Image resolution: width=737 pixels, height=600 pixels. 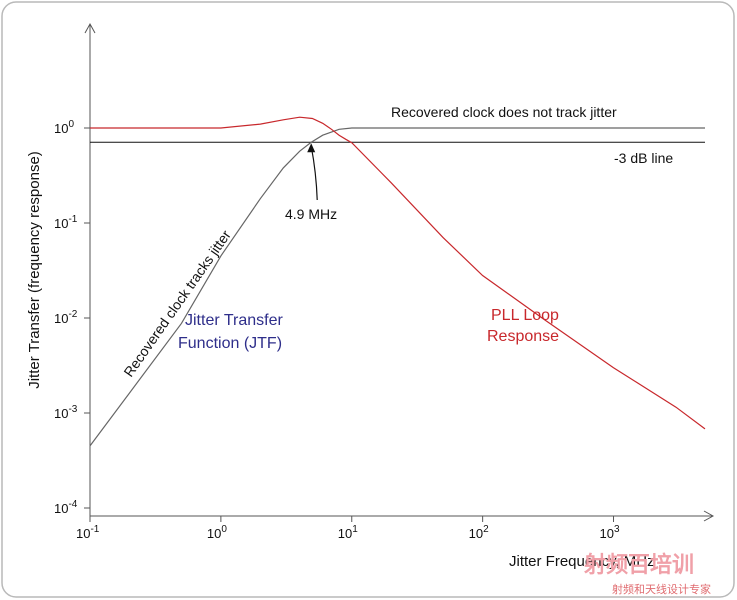 What do you see at coordinates (523, 336) in the screenshot?
I see `annotation-pll-line2: Response` at bounding box center [523, 336].